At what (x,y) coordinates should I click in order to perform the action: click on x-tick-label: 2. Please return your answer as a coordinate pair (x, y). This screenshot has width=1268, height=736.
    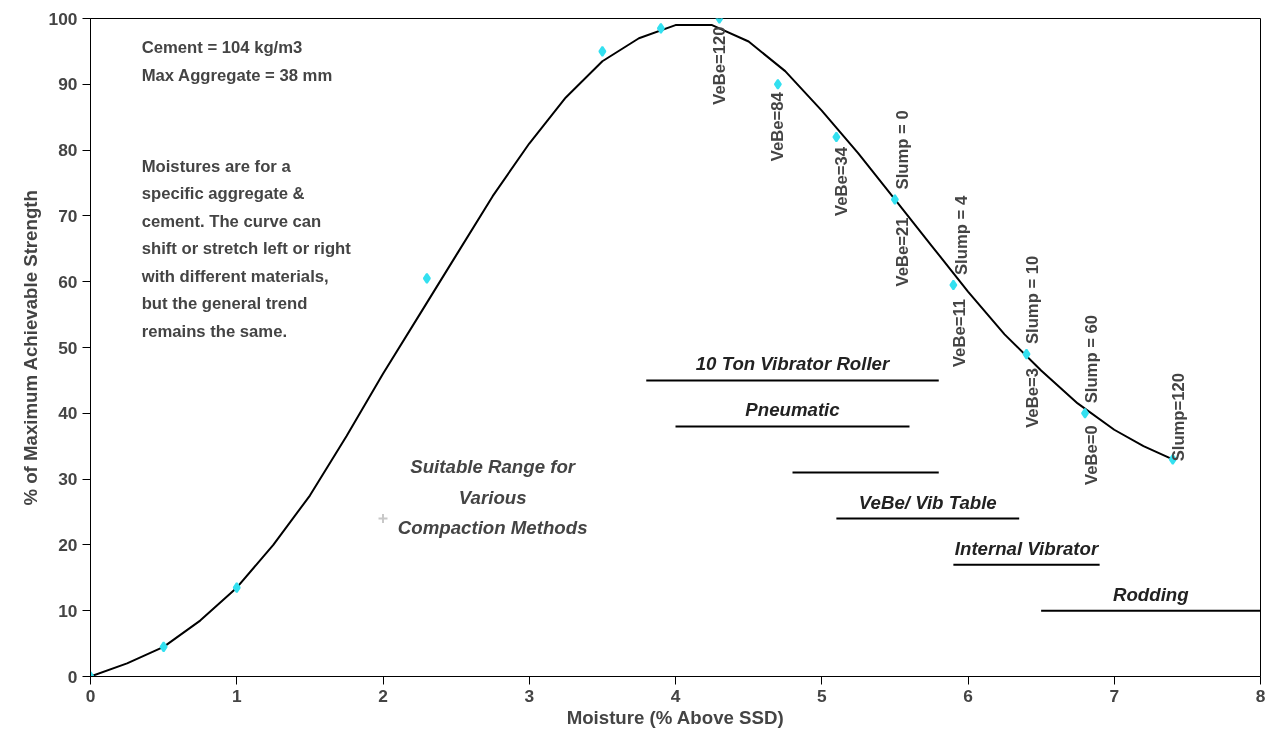
    Looking at the image, I should click on (383, 695).